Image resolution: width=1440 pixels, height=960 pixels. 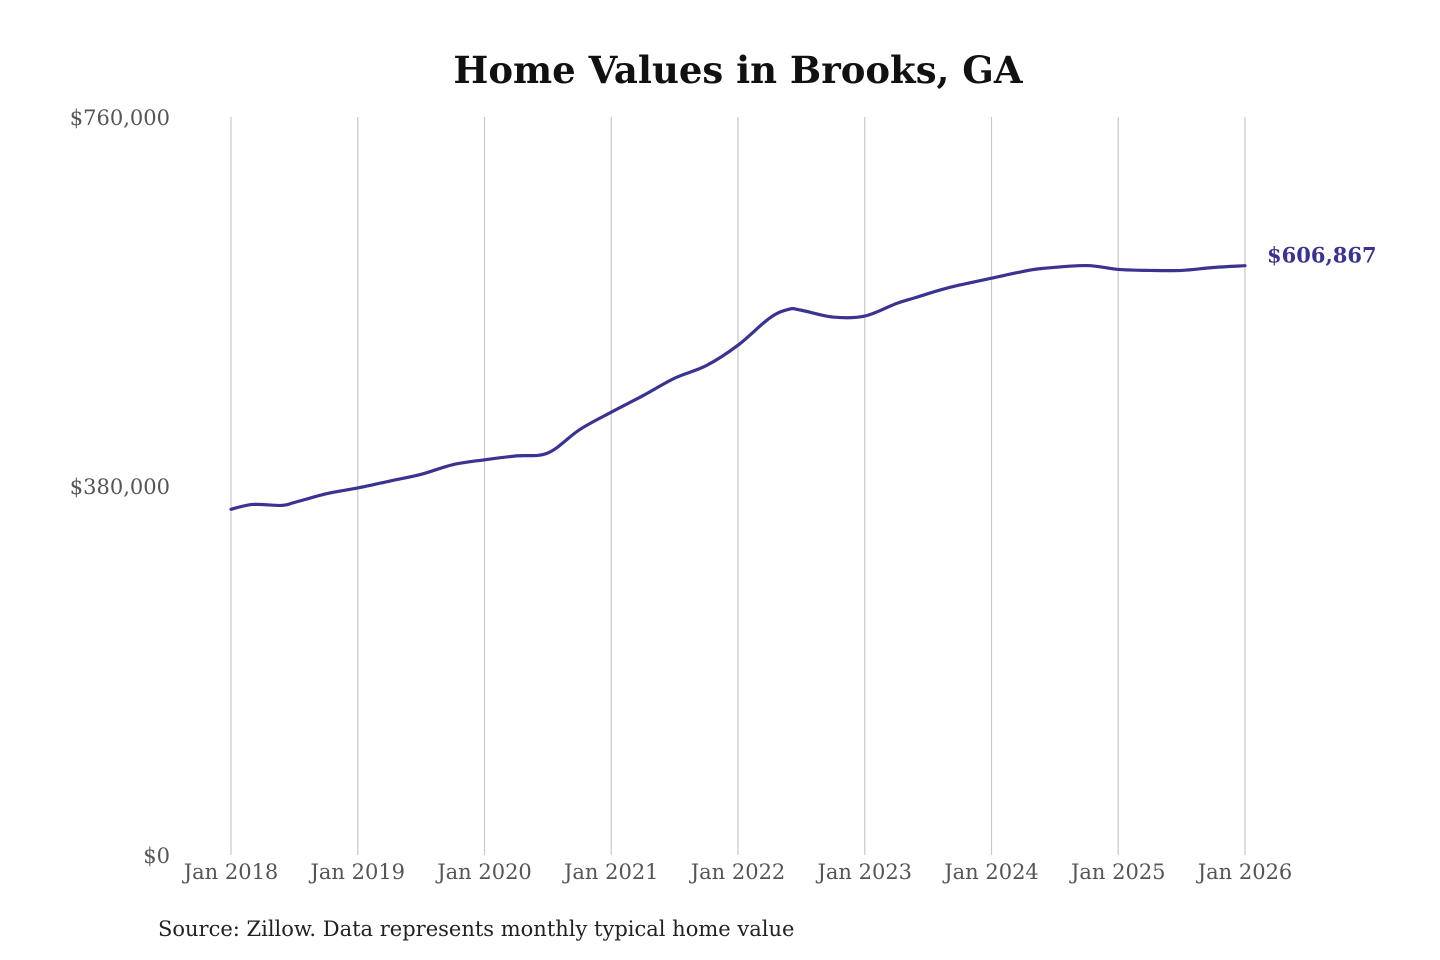 I want to click on x-tick-label: Jan 2023, so click(x=863, y=872).